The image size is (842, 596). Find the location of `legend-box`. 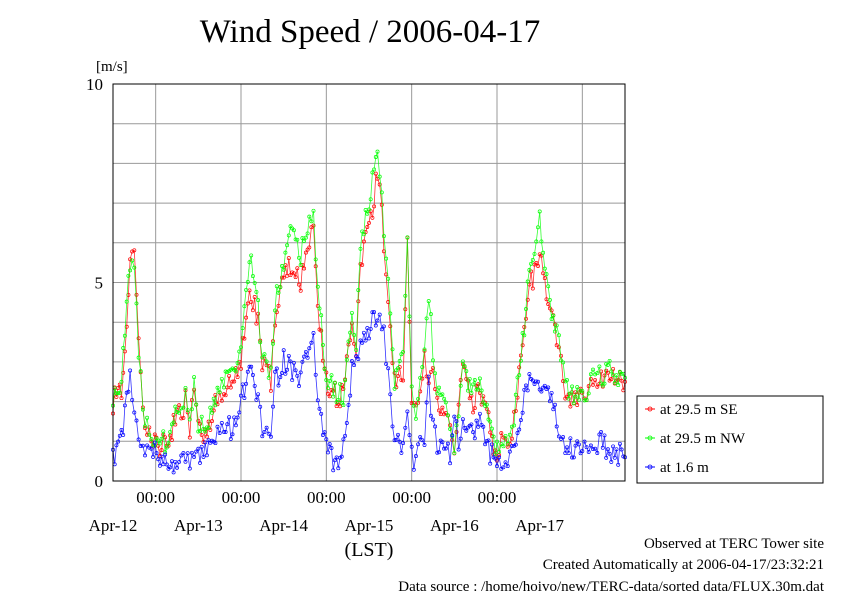

legend-box is located at coordinates (730, 439).